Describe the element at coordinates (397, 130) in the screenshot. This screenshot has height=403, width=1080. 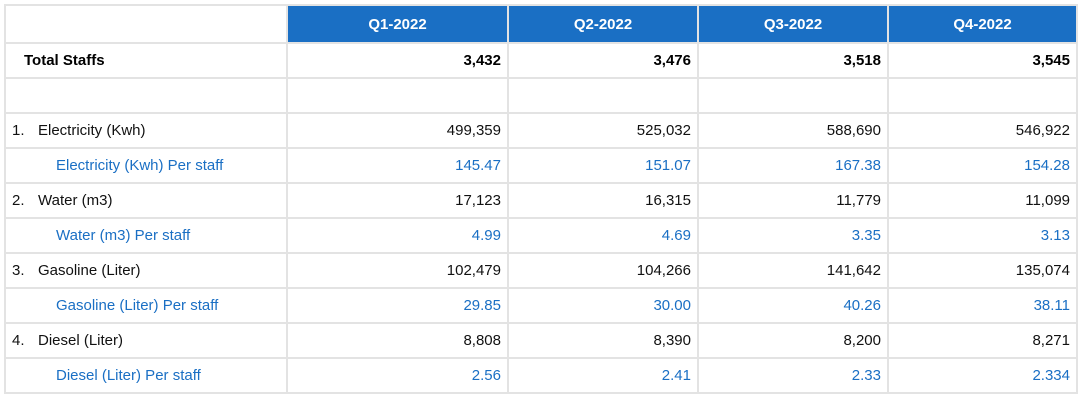
I see `value-cell: 499,359` at that location.